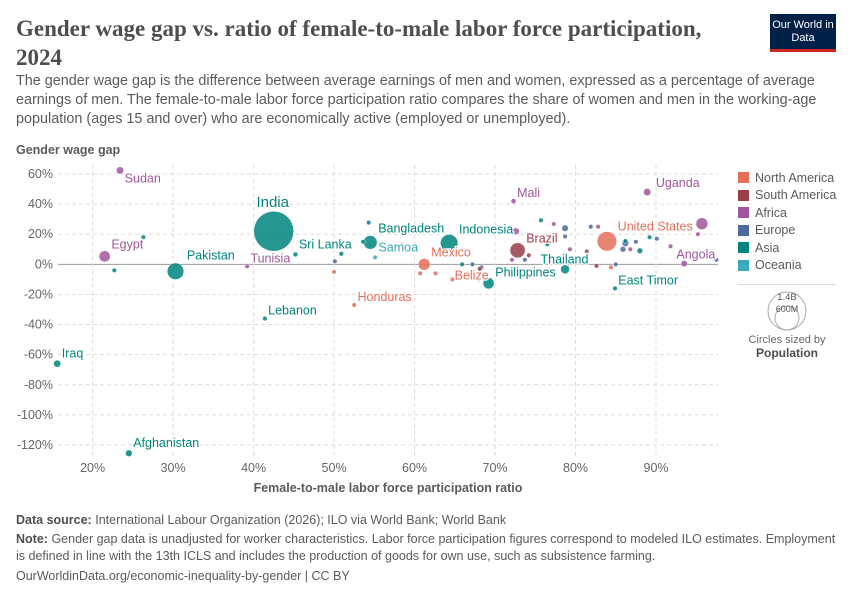  I want to click on legend-label: Asia, so click(767, 247).